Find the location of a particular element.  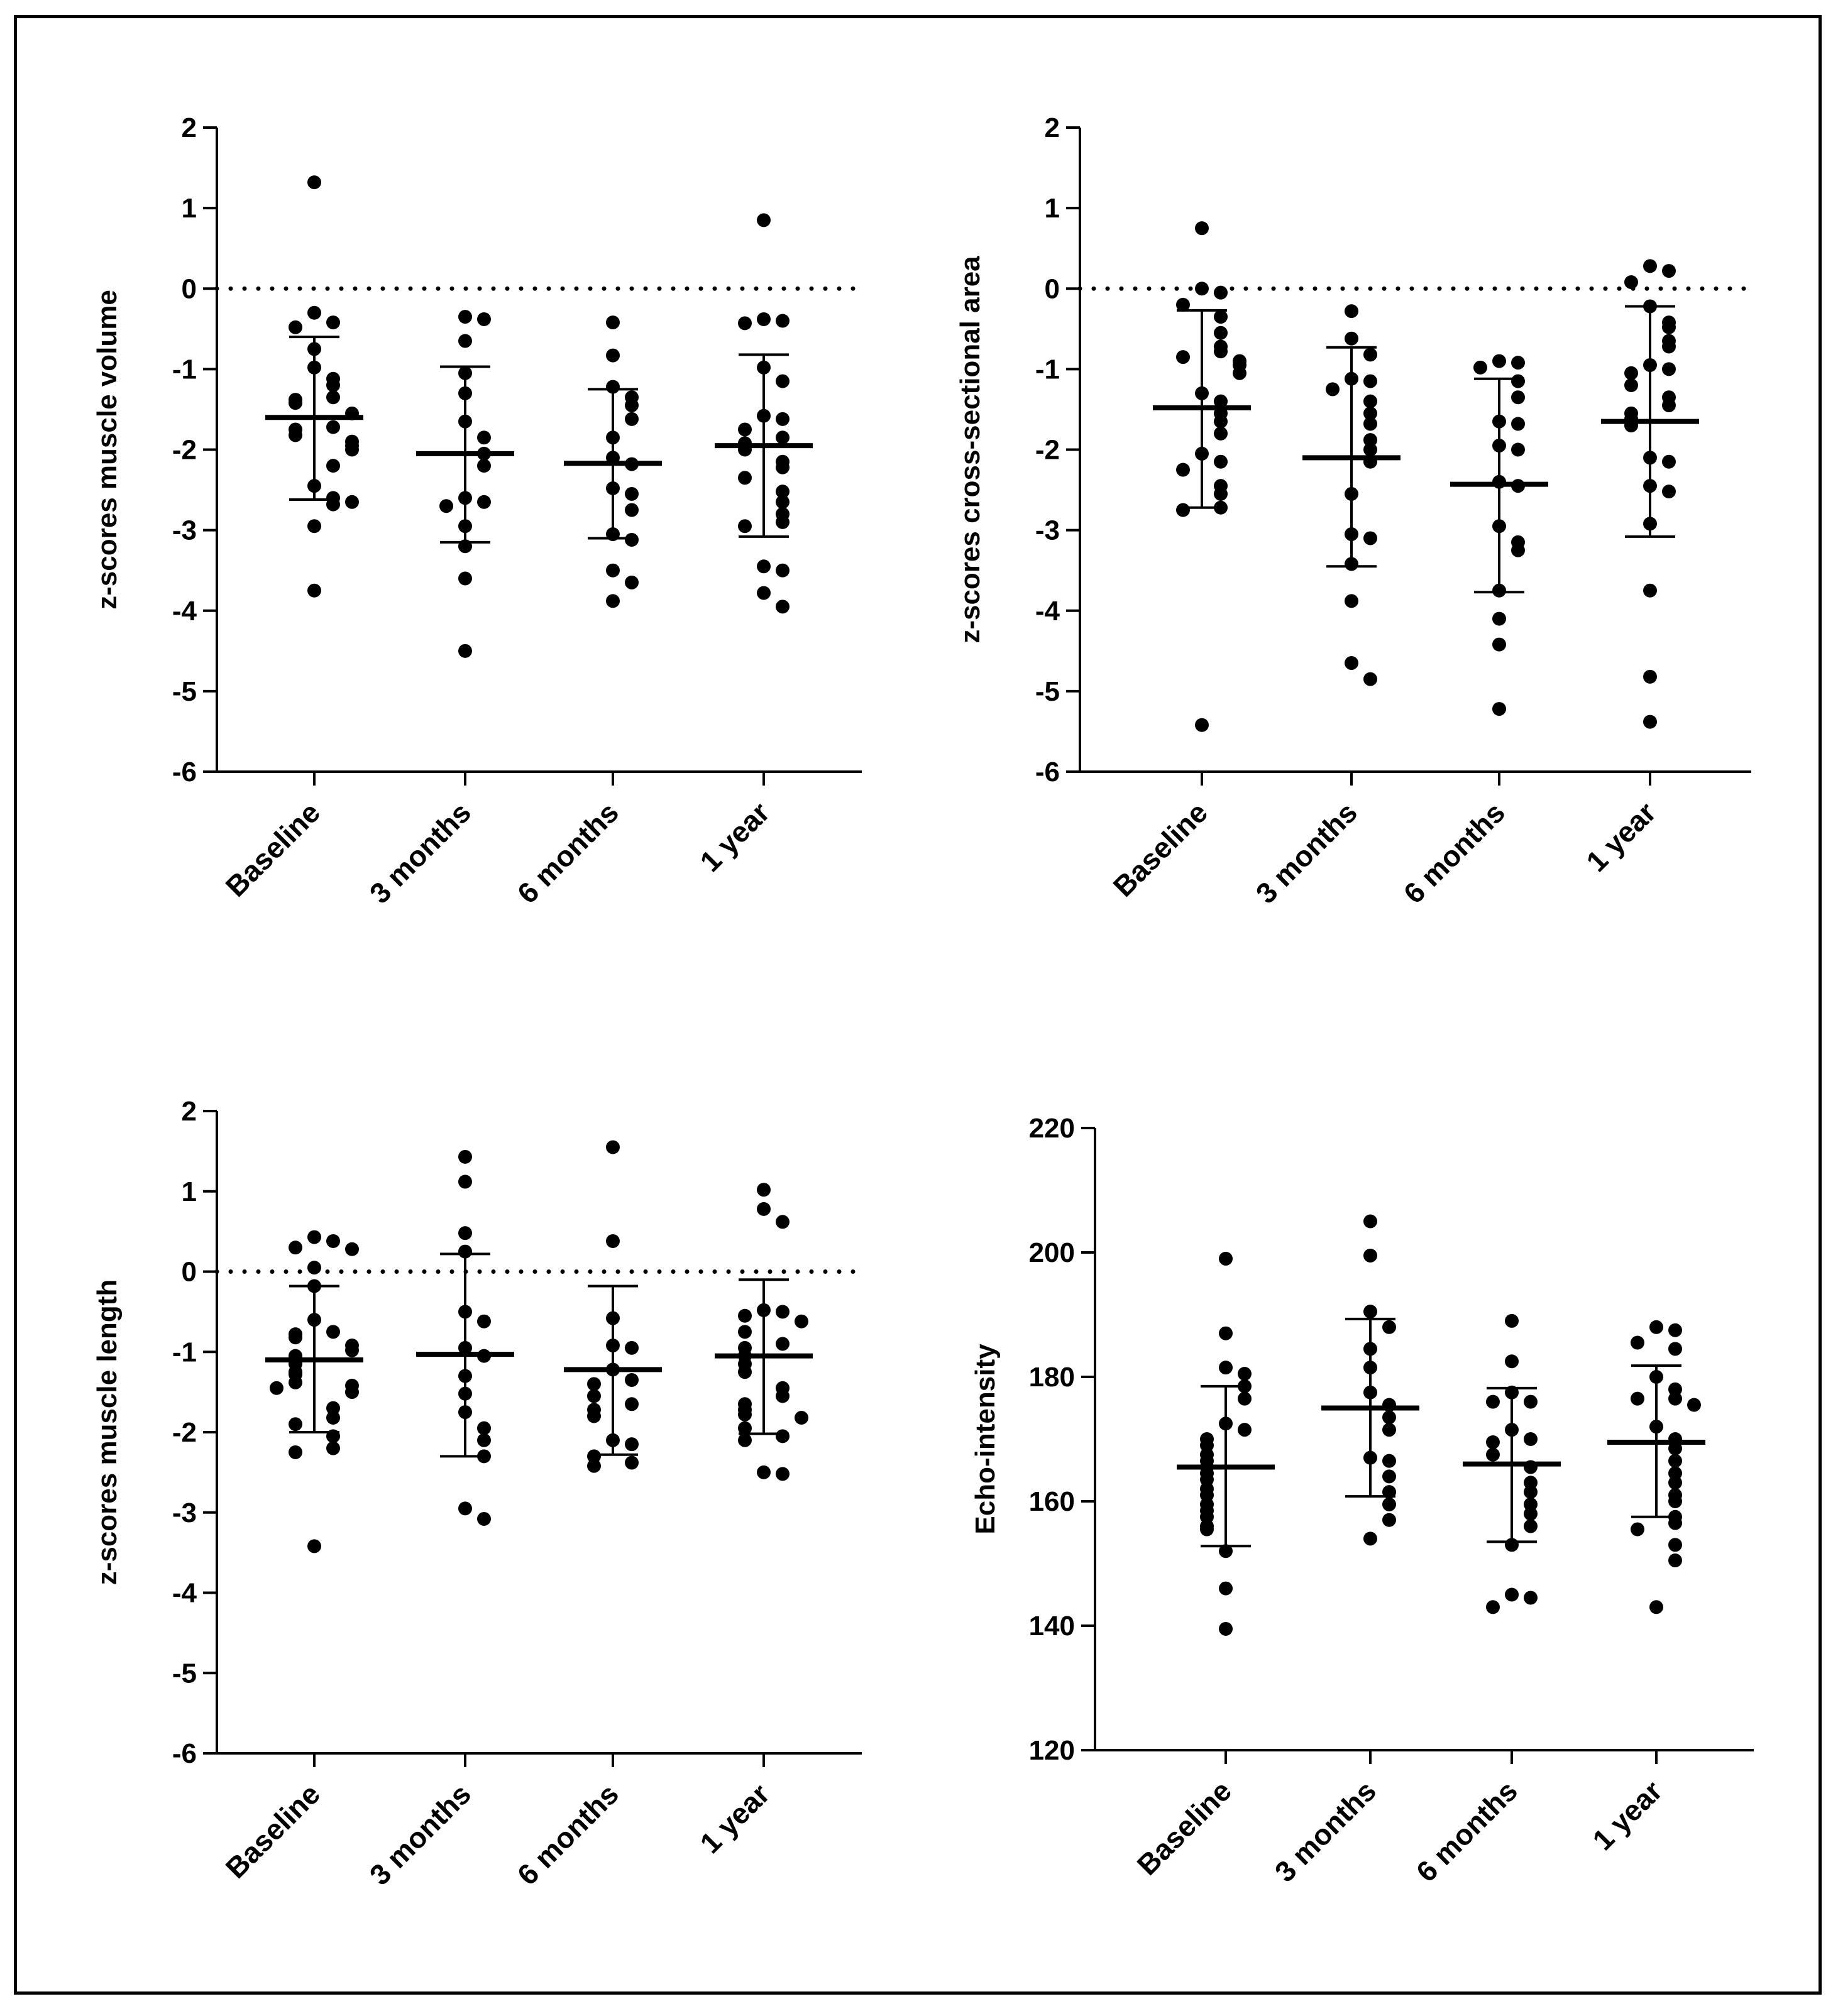

y-axis-title: z-scores cross-sectional area is located at coordinates (970, 450).